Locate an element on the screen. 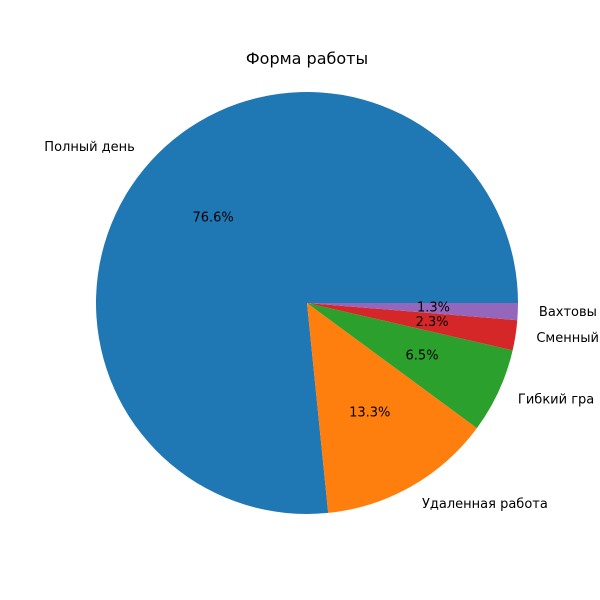 The image size is (600, 600). percent-label: 1.3% is located at coordinates (433, 308).